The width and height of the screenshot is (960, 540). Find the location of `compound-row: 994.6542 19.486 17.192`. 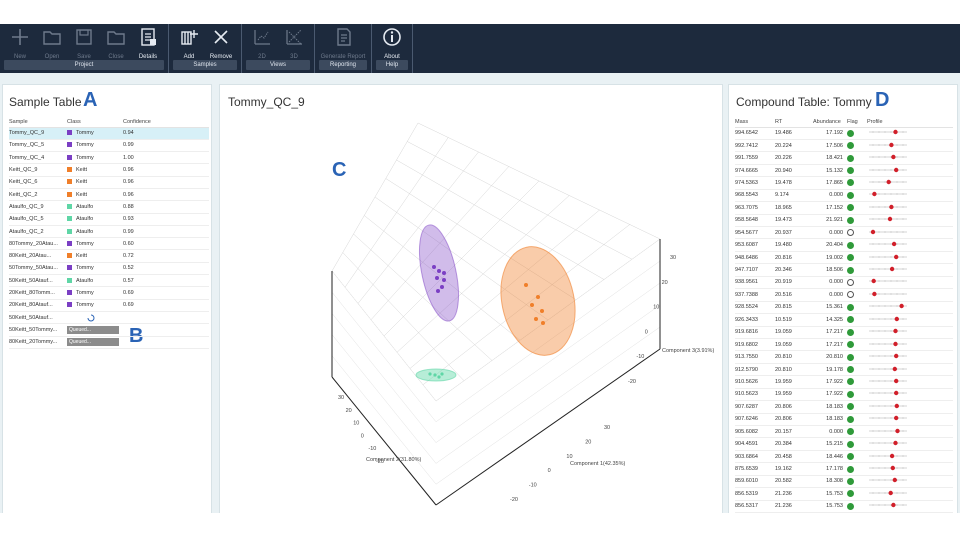

compound-row: 994.6542 19.486 17.192 is located at coordinates (844, 133).